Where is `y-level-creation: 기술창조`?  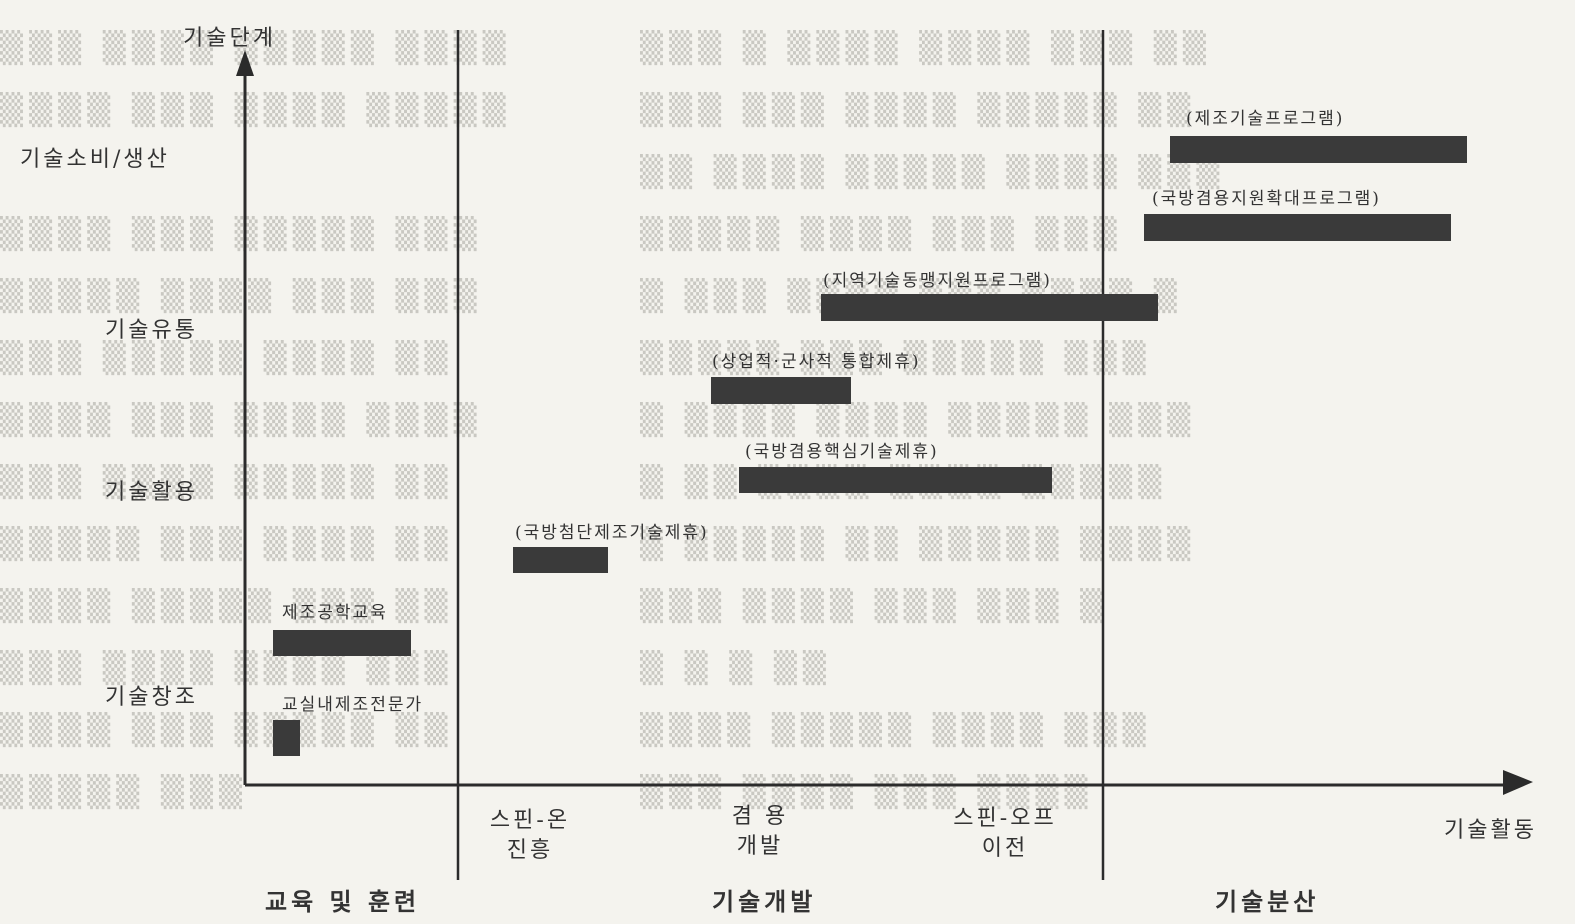
y-level-creation: 기술창조 is located at coordinates (151, 697).